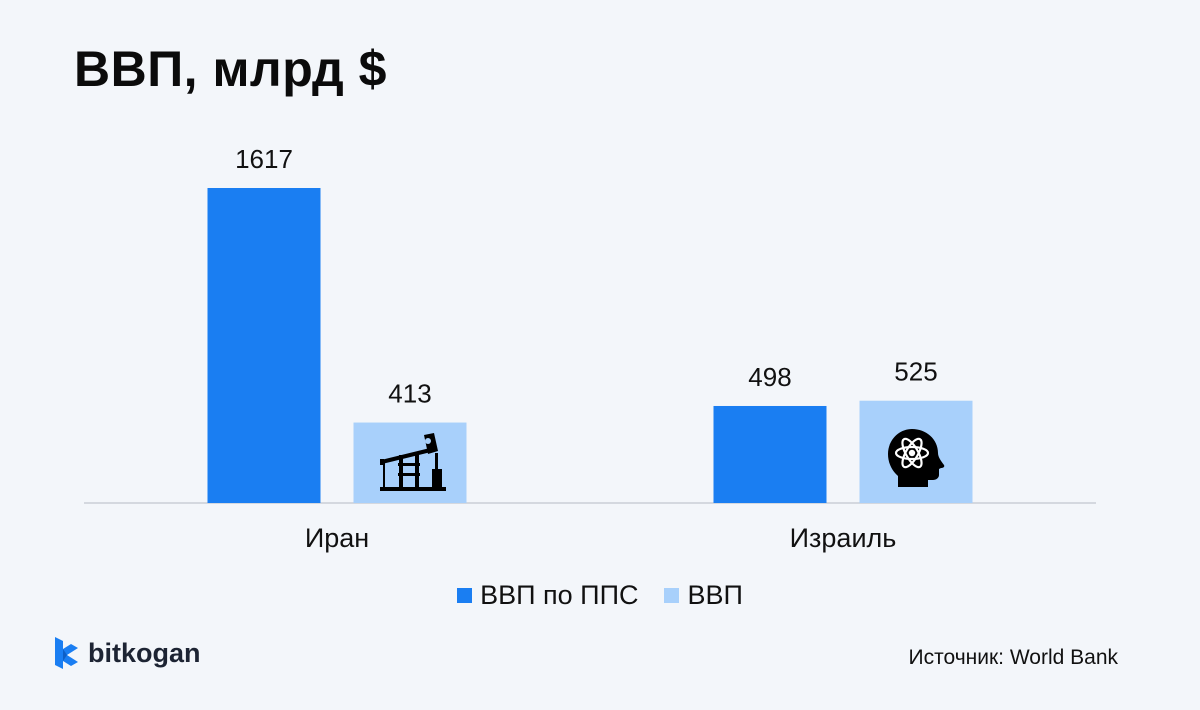 This screenshot has width=1200, height=710. I want to click on brand-logo: bitkogan, so click(126, 653).